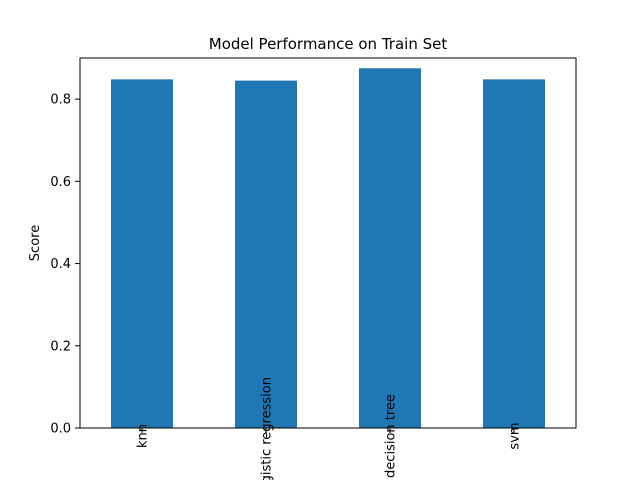 This screenshot has height=480, width=640. I want to click on bar-knn, so click(142, 253).